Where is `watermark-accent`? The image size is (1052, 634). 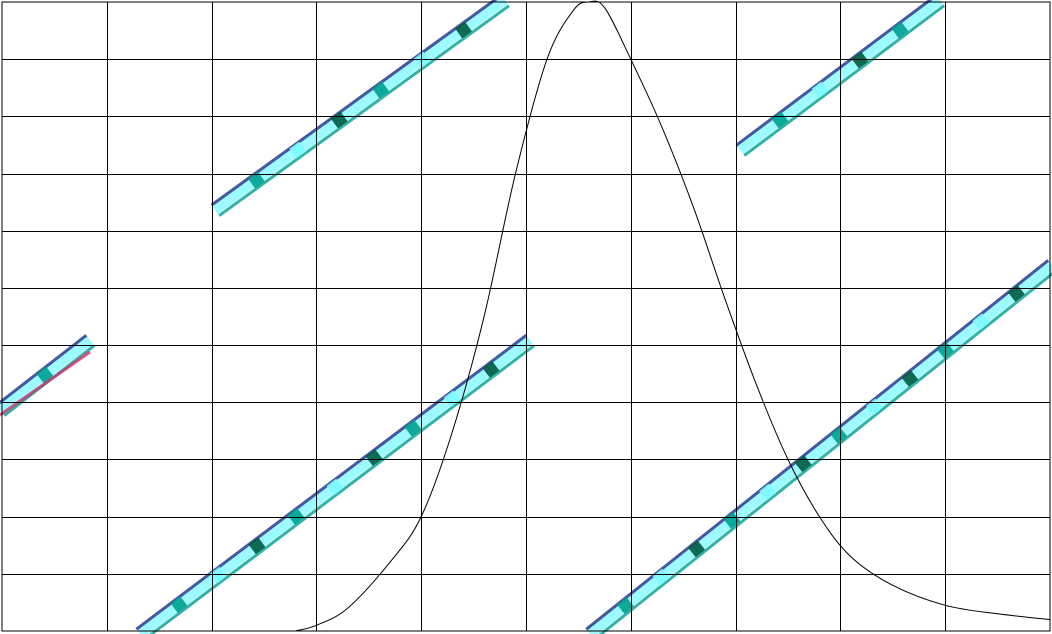 watermark-accent is located at coordinates (45, 383).